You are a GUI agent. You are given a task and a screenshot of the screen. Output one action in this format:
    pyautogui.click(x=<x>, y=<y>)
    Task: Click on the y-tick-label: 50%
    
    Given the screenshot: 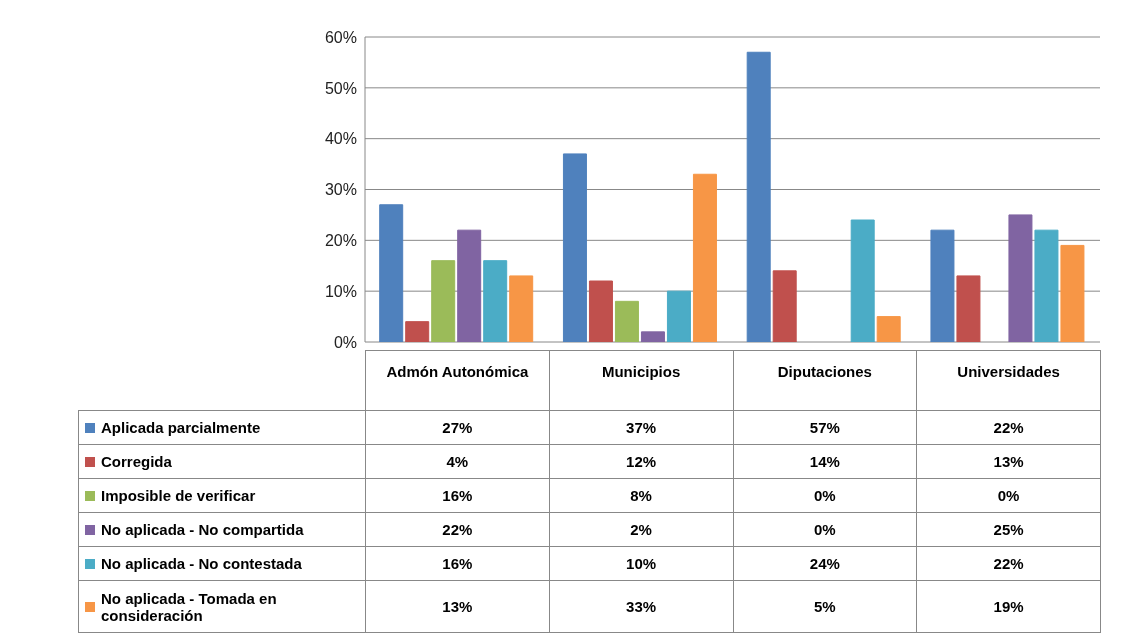 What is the action you would take?
    pyautogui.click(x=340, y=88)
    